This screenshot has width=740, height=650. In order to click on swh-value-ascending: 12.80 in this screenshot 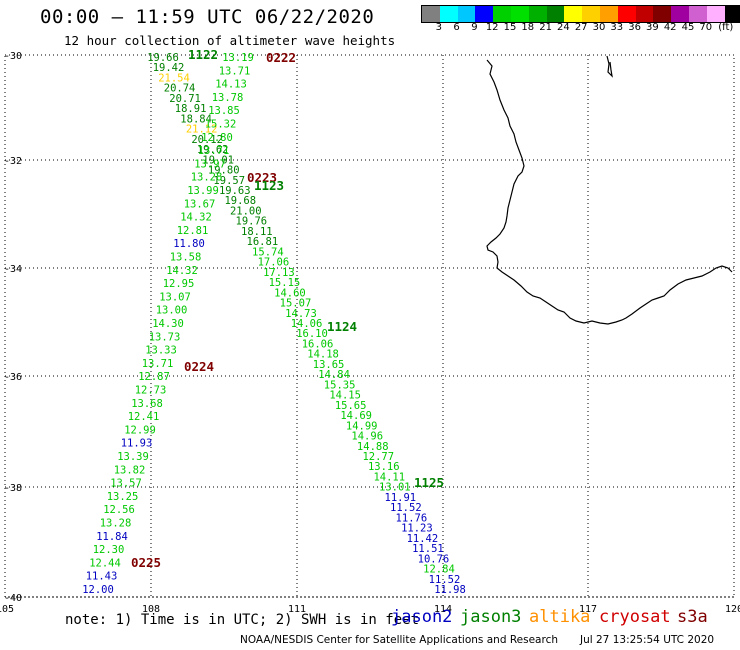, I will do `click(217, 138)`.